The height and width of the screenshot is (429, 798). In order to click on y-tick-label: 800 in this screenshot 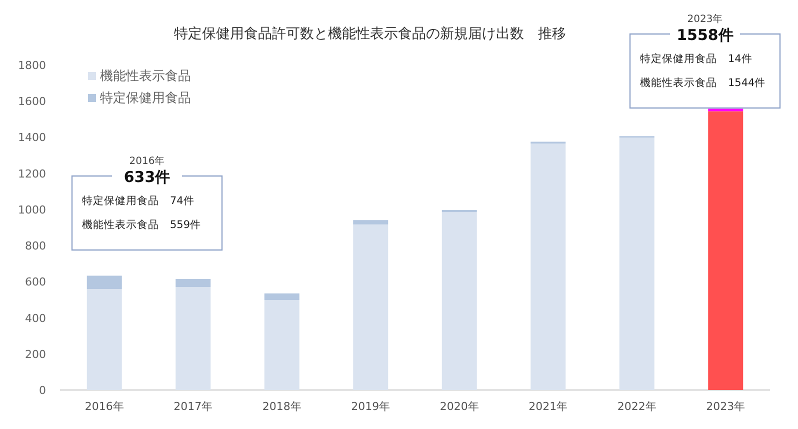, I will do `click(35, 246)`.